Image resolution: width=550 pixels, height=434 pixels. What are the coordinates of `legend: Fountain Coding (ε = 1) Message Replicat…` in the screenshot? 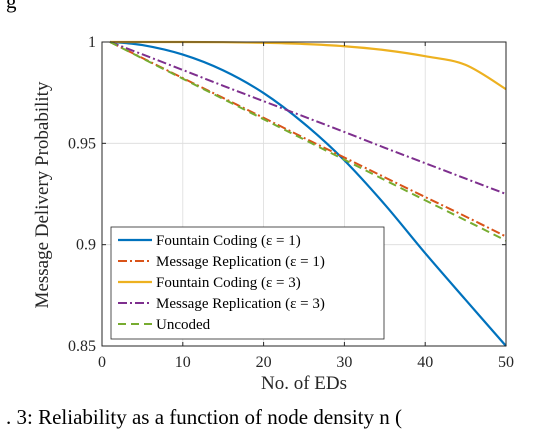 It's located at (247, 283).